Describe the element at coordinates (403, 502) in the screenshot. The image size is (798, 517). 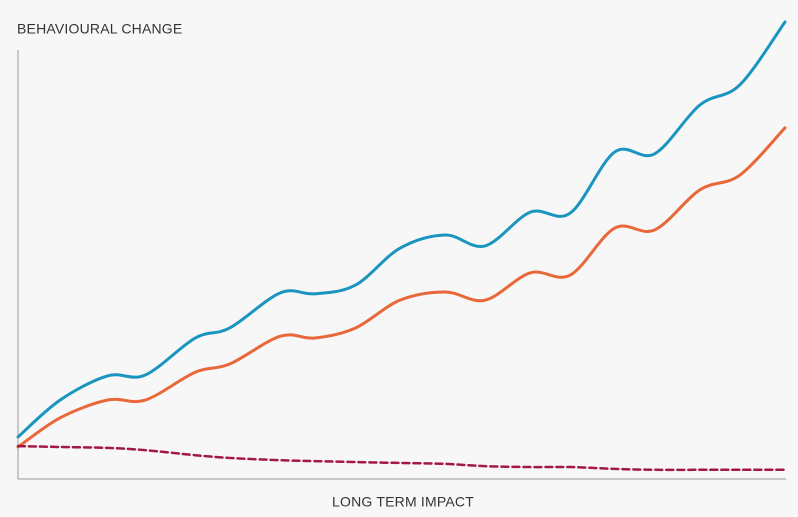
I see `x-axis-label: LONG TERM IMPACT` at that location.